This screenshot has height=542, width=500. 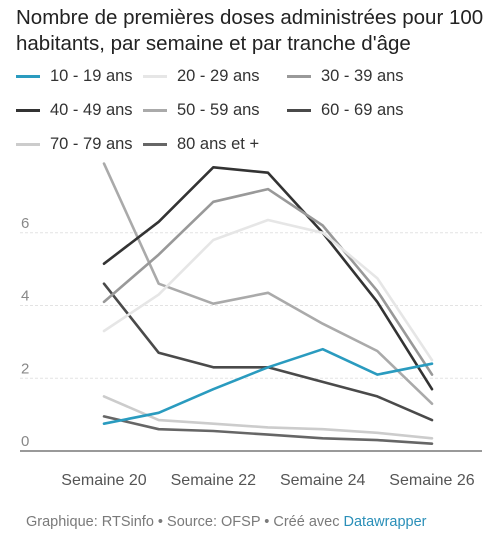 I want to click on legend-item-6: 60 - 69 ans, so click(x=345, y=110).